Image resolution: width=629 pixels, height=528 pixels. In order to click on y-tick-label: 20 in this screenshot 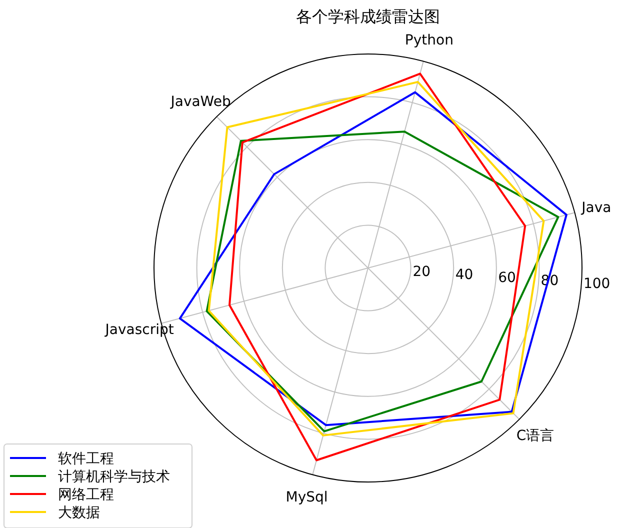, I will do `click(421, 272)`.